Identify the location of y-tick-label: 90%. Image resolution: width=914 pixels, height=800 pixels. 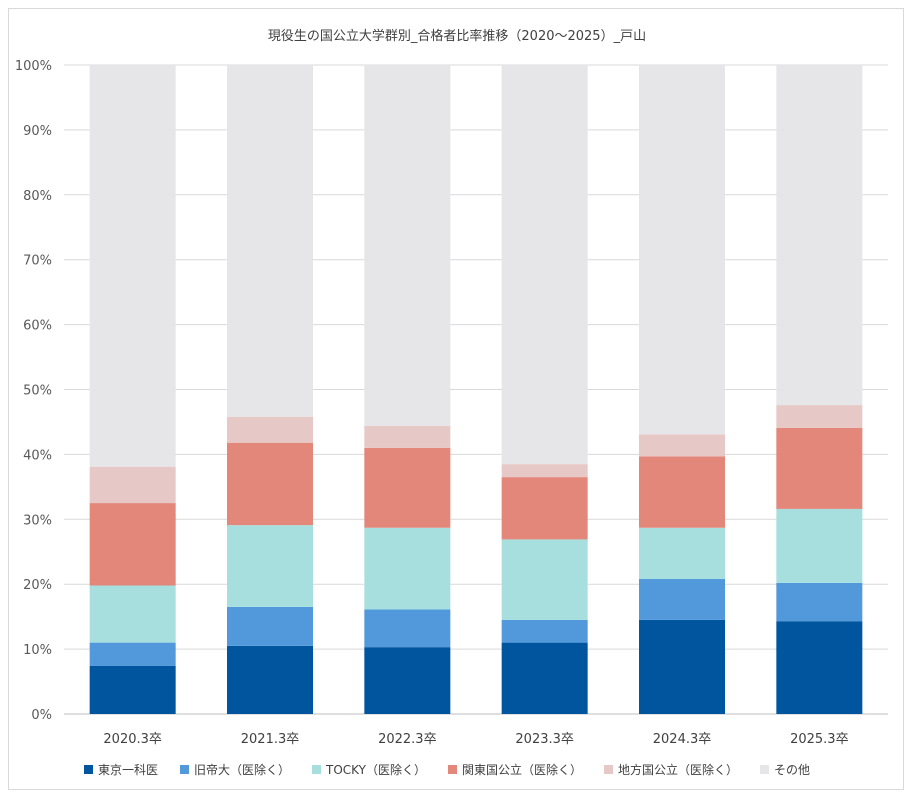
(37, 131).